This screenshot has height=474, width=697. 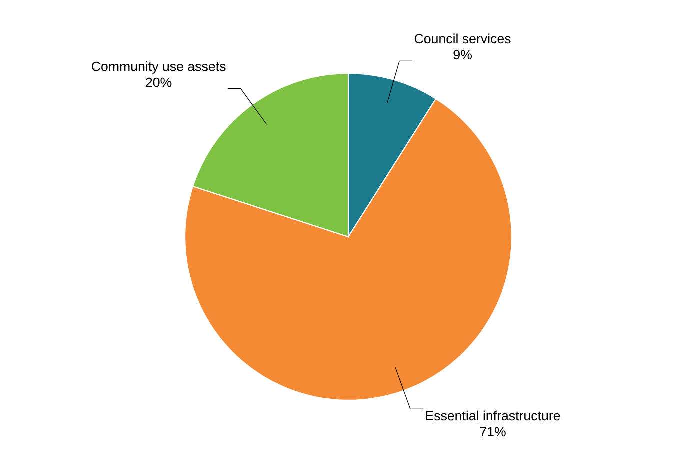 I want to click on slice-label: Community use assets, so click(x=159, y=68).